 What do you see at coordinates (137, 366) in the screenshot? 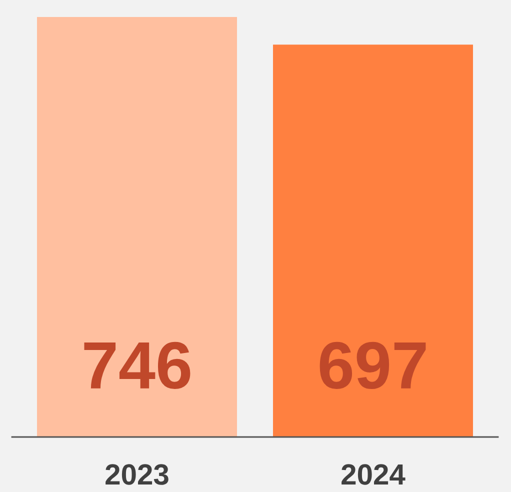
I see `data-label: 746` at bounding box center [137, 366].